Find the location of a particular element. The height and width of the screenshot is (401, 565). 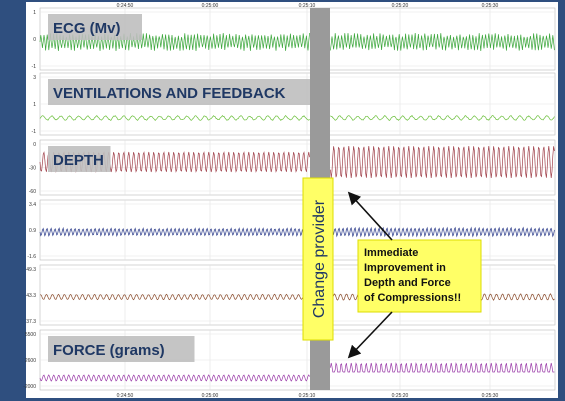

panel-label: FORCE (grams) is located at coordinates (109, 350).